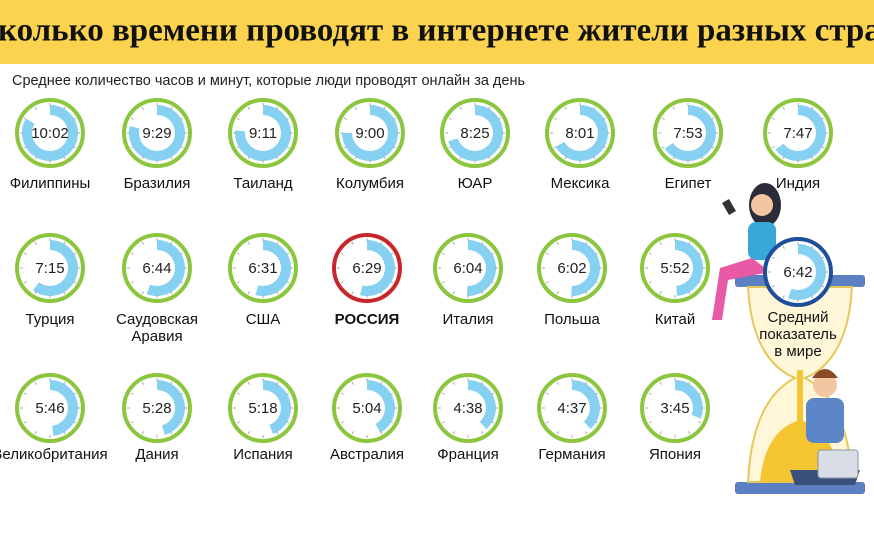 The height and width of the screenshot is (536, 874). I want to click on clock-time: 3:45, so click(674, 408).